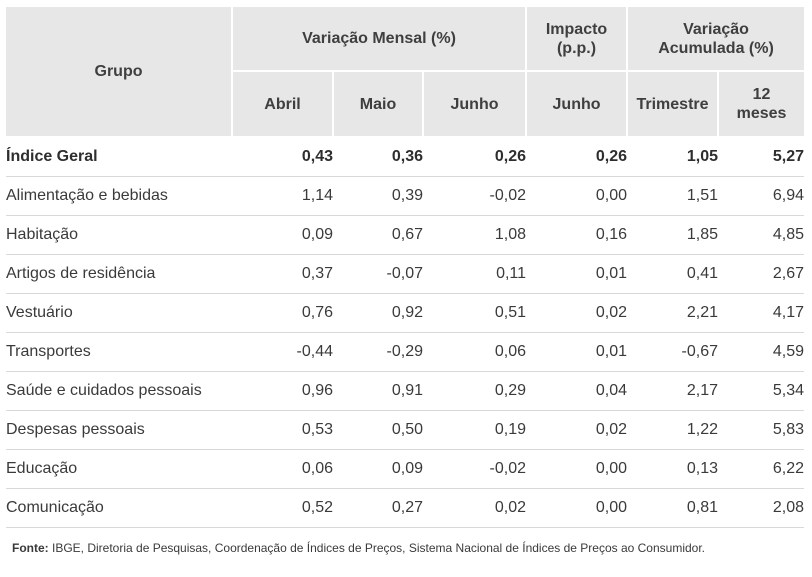 This screenshot has height=577, width=812. What do you see at coordinates (378, 352) in the screenshot?
I see `cell-maio: -0,29` at bounding box center [378, 352].